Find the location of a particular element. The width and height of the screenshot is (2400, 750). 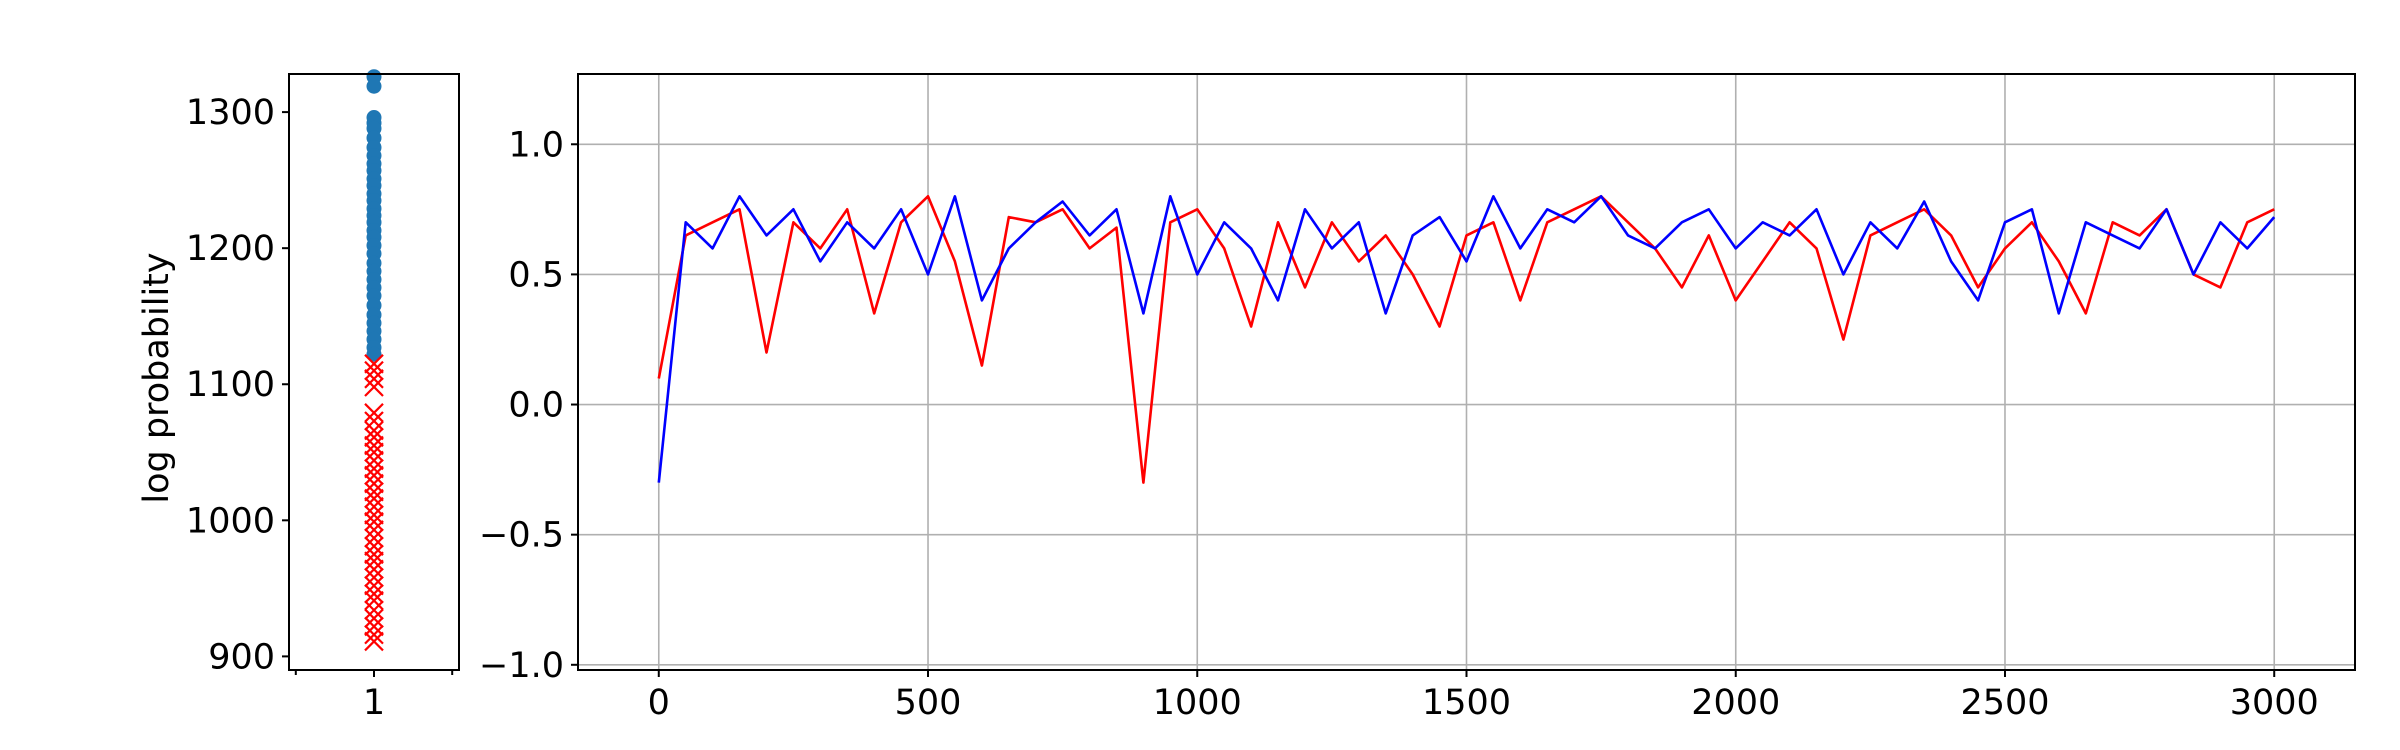

scatter-x-tick-label: 1 is located at coordinates (374, 703).